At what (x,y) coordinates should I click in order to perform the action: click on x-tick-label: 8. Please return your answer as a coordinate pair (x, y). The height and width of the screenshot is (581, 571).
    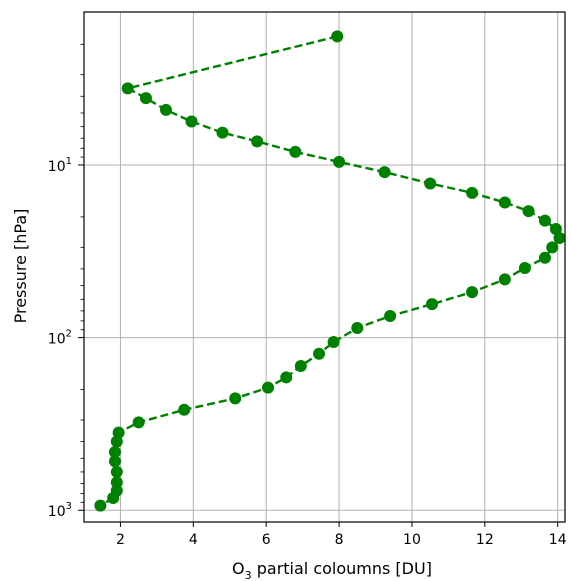
    Looking at the image, I should click on (339, 540).